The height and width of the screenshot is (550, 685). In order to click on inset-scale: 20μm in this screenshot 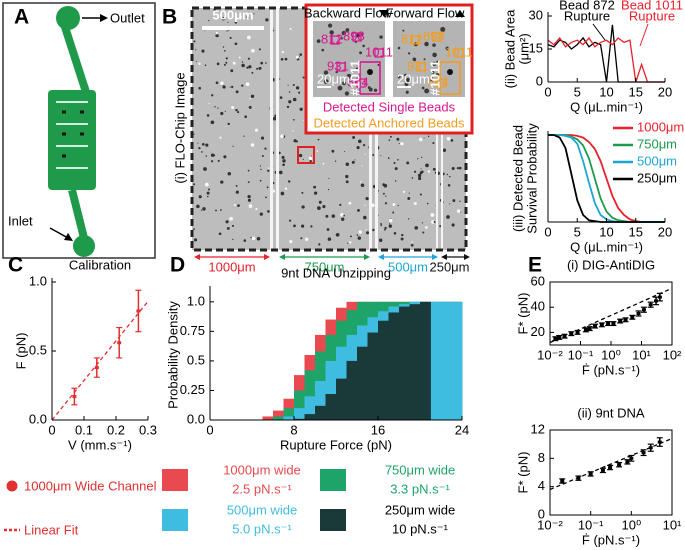, I will do `click(333, 78)`.